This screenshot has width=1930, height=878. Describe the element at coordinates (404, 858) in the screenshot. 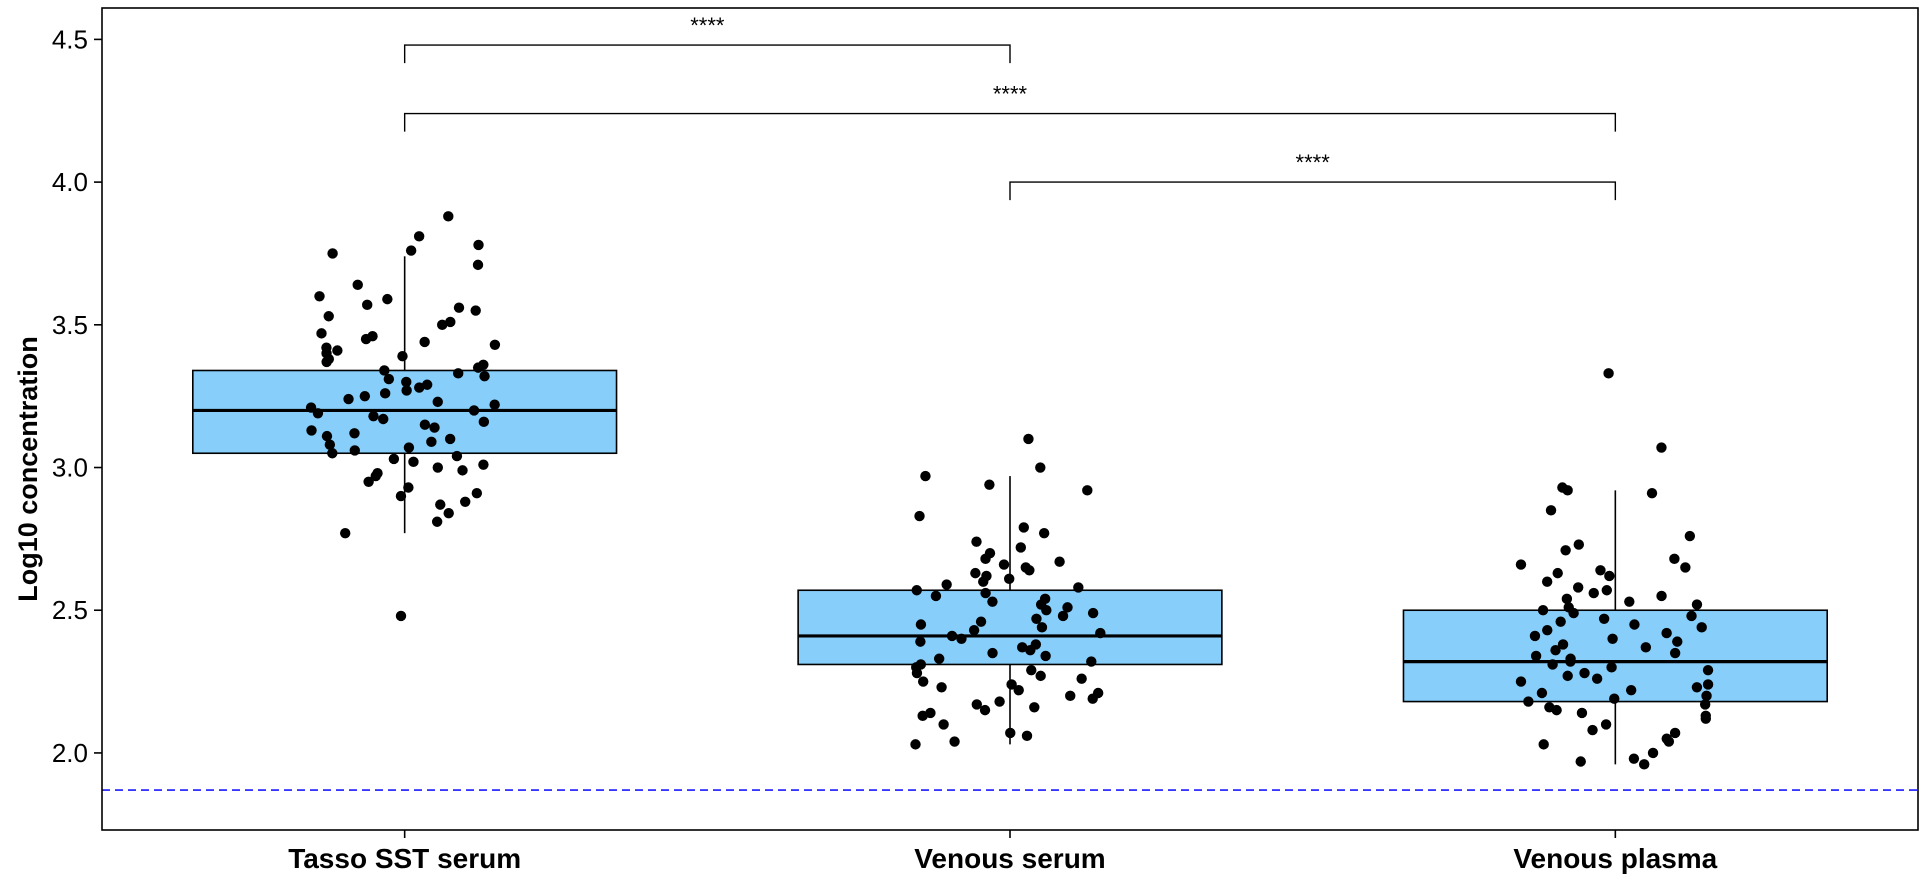

I see `x-category-label: Tasso SST serum` at that location.